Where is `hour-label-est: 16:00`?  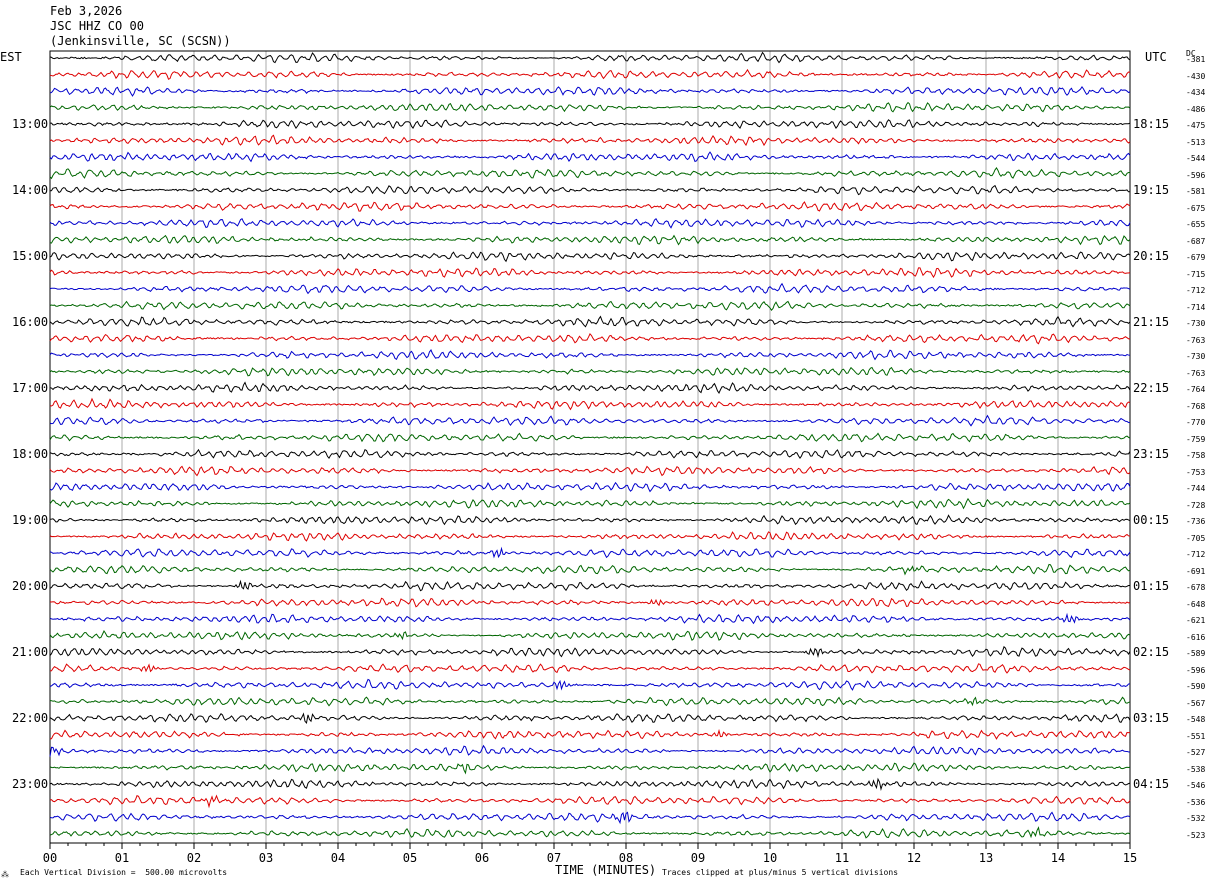
hour-label-est: 16:00 is located at coordinates (30, 322).